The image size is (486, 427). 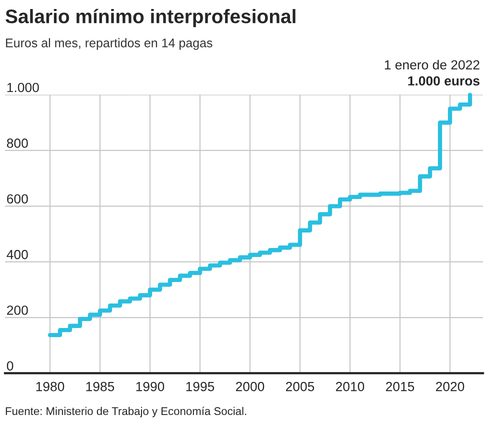 I want to click on x-tick-label: 2010, so click(x=350, y=387).